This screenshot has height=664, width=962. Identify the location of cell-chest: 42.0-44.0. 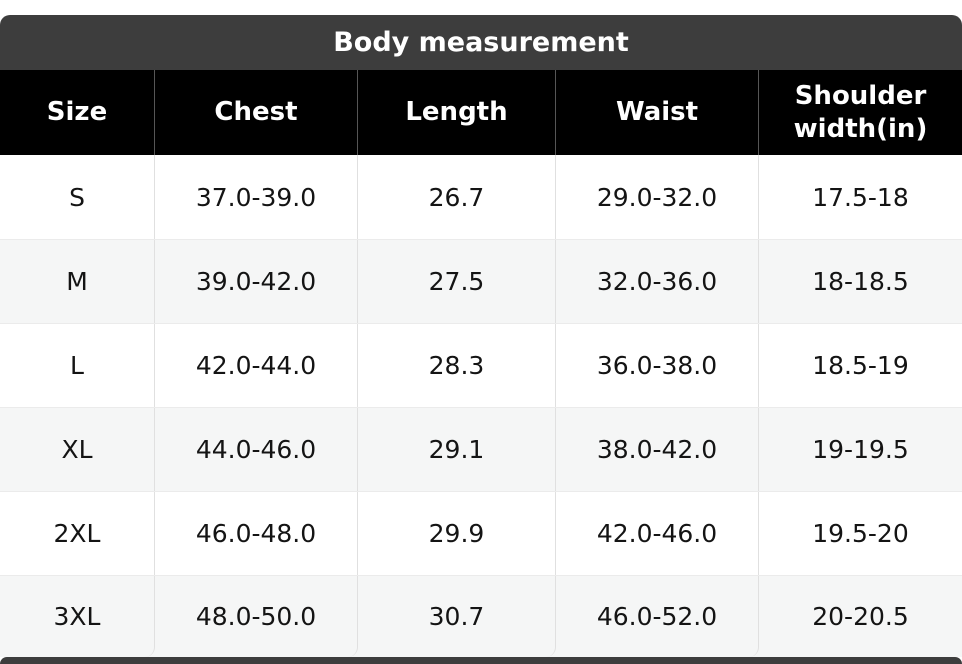
(256, 365).